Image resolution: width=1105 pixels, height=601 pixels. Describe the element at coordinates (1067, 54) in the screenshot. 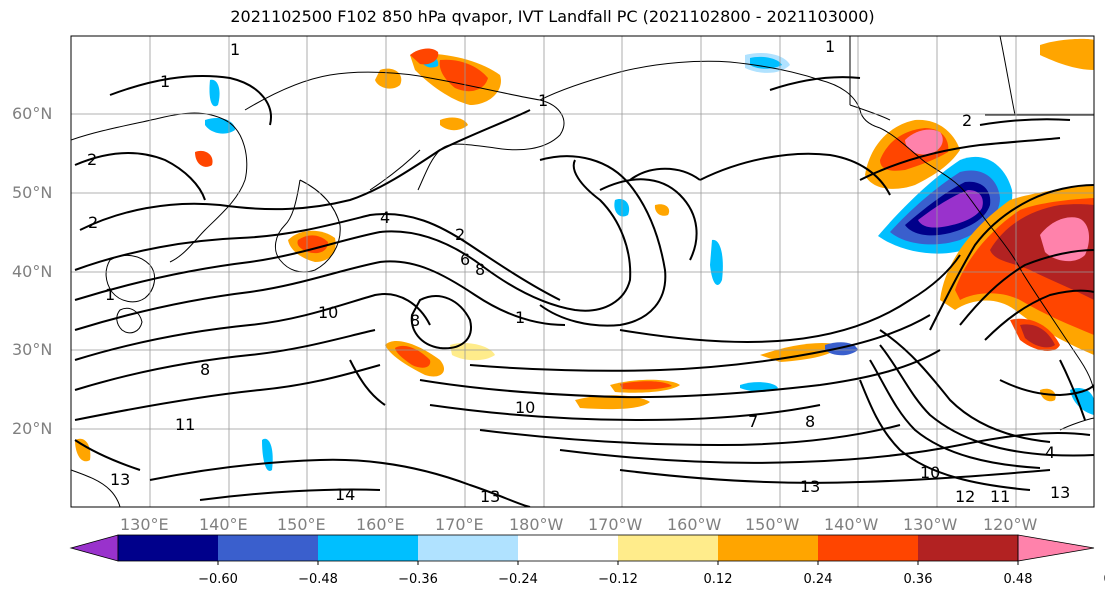

I see `pos-anomaly-arctic` at that location.